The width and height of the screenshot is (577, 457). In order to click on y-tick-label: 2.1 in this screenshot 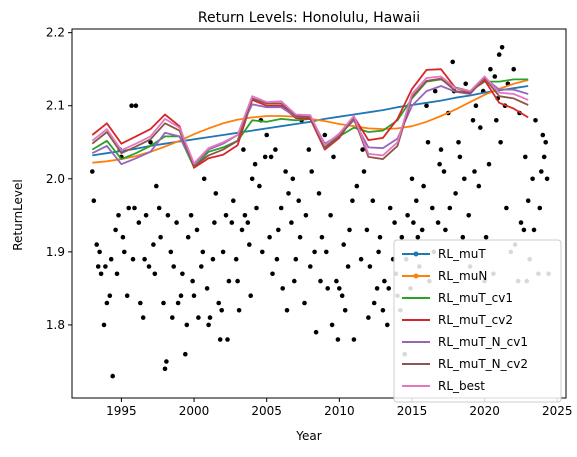, I will do `click(55, 106)`.